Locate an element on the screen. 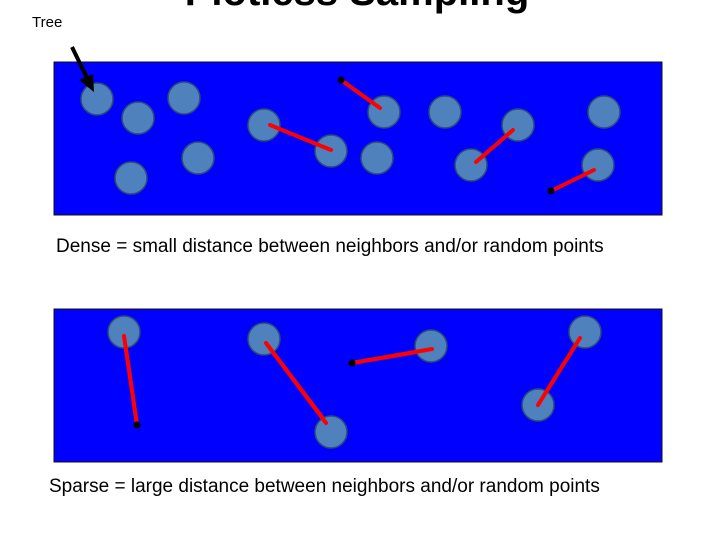 The width and height of the screenshot is (710, 535). tree-arrow is located at coordinates (82, 69).